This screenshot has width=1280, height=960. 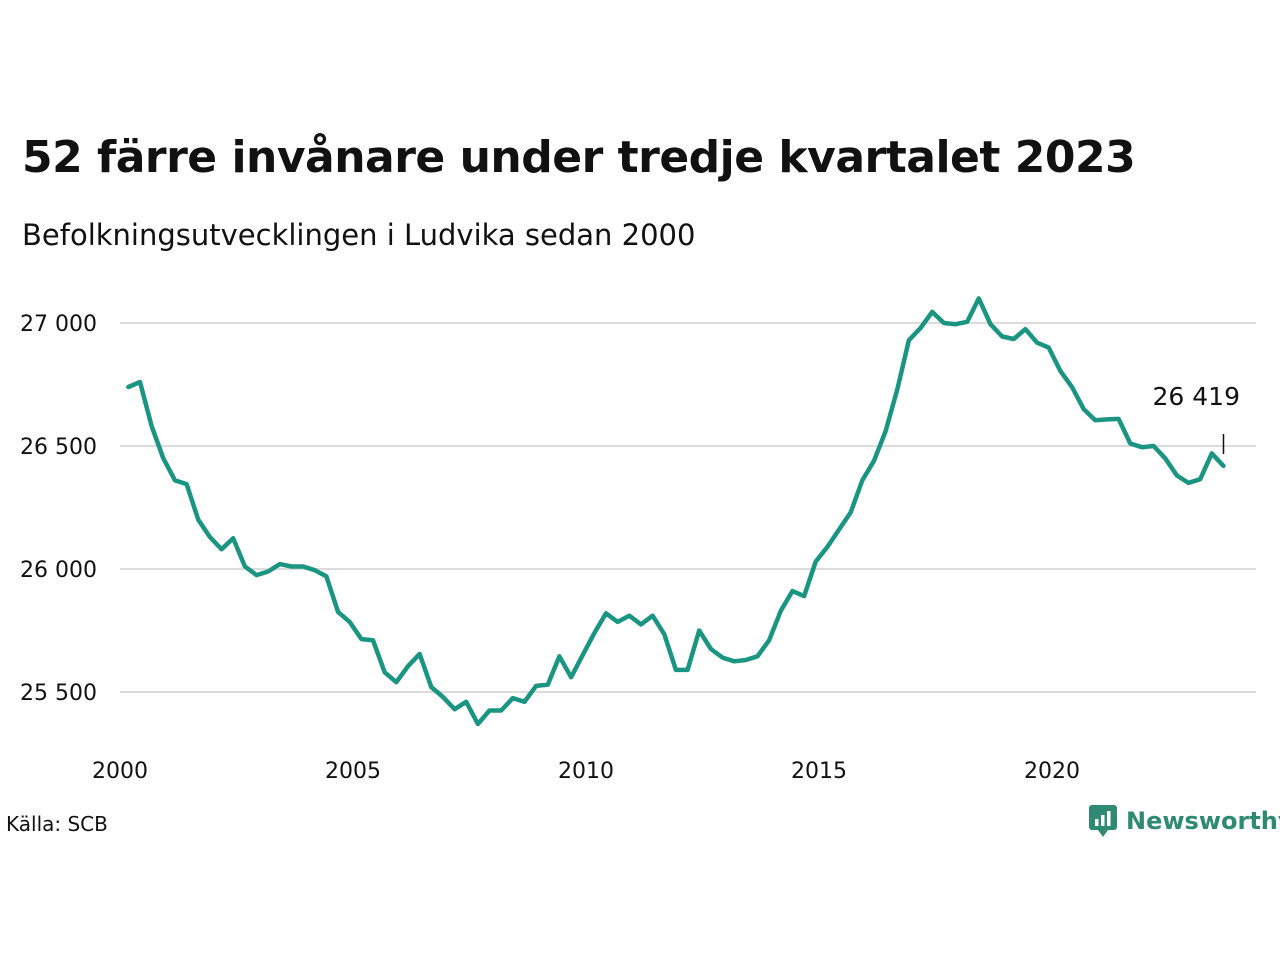 I want to click on y-tick-label: 25 500, so click(x=58, y=693).